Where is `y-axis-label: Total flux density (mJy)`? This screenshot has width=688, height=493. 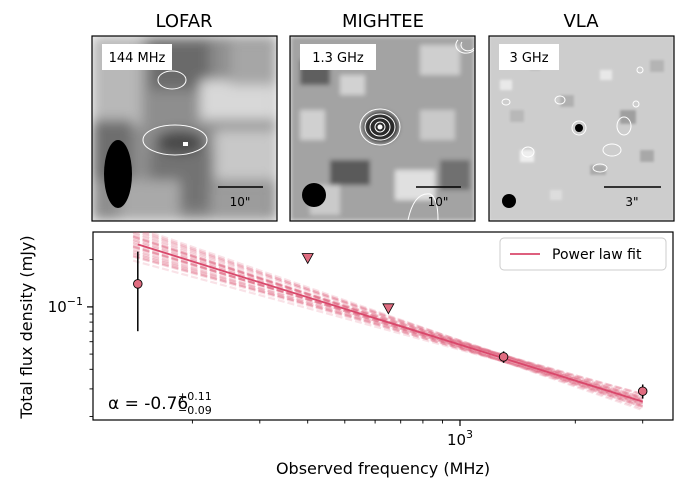 y-axis-label: Total flux density (mJy) is located at coordinates (26, 327).